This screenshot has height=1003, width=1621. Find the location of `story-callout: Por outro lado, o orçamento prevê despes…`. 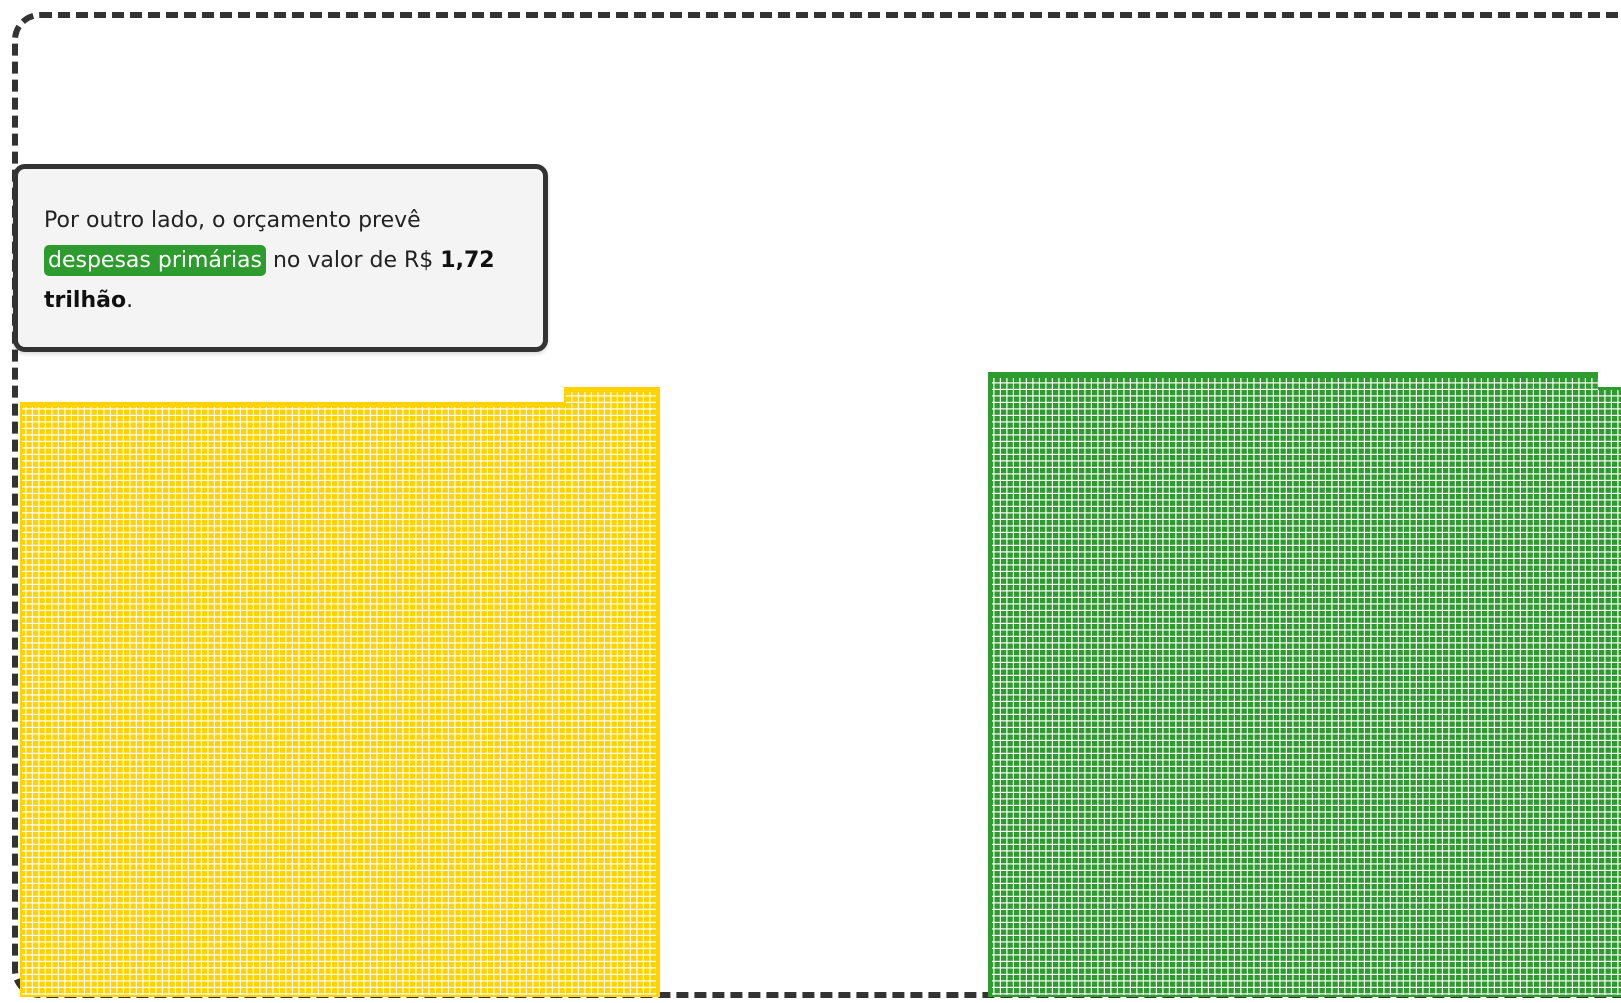

story-callout: Por outro lado, o orçamento prevê despes… is located at coordinates (280, 258).